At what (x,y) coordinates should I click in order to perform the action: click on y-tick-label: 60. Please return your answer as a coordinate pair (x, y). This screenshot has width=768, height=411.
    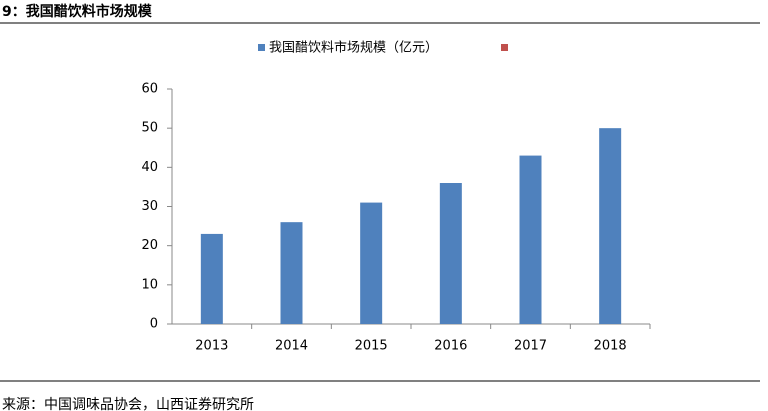
    Looking at the image, I should click on (149, 89).